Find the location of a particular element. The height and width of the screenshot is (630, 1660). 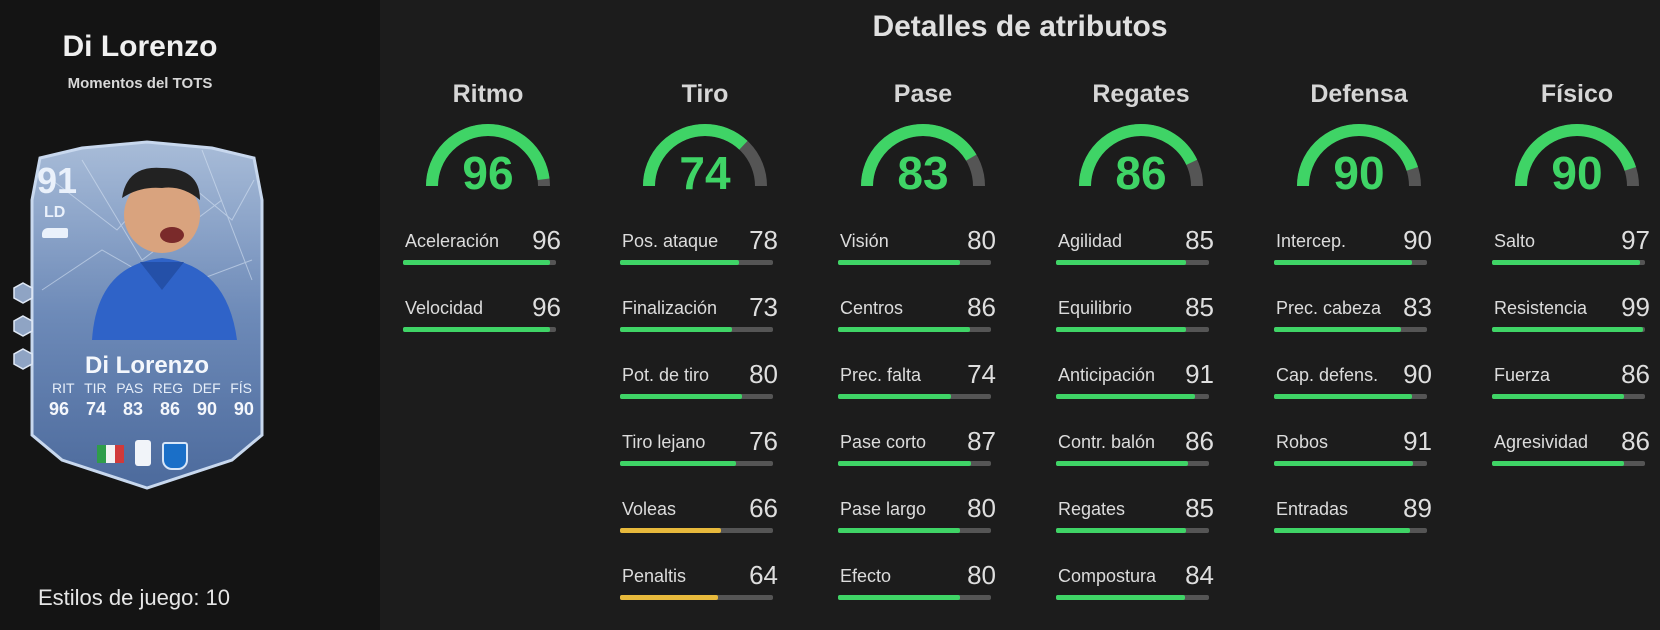

attribute-row: Robos 91 is located at coordinates (1354, 447).